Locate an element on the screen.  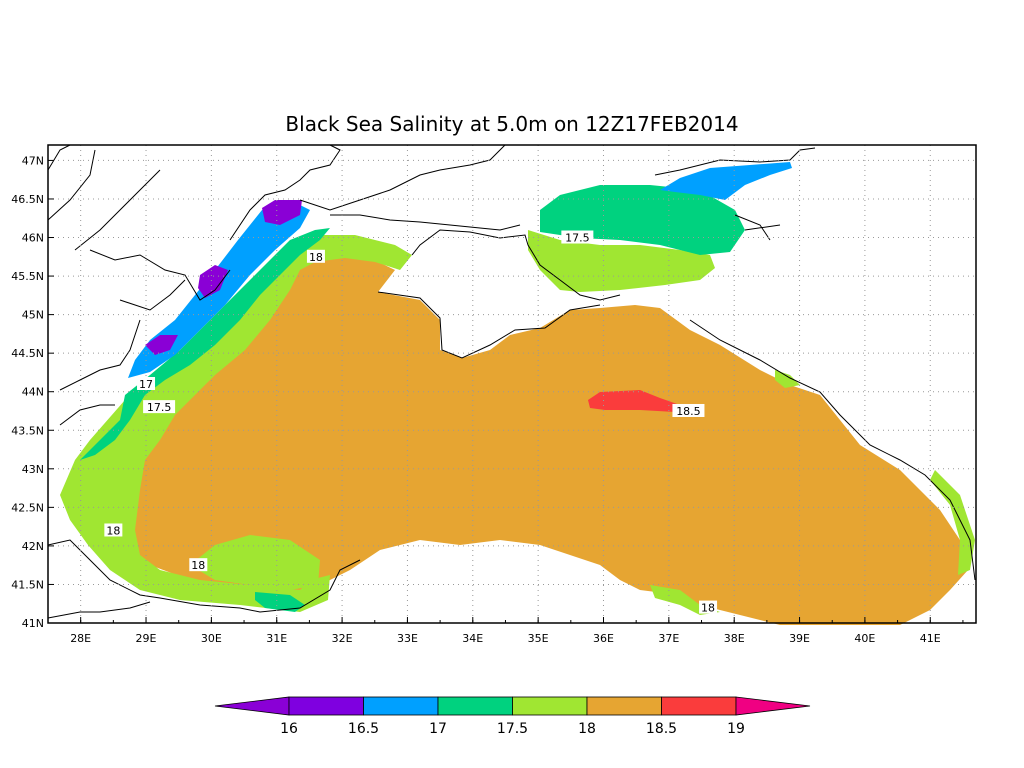
lat-tick-label: 44N is located at coordinates (33, 392).